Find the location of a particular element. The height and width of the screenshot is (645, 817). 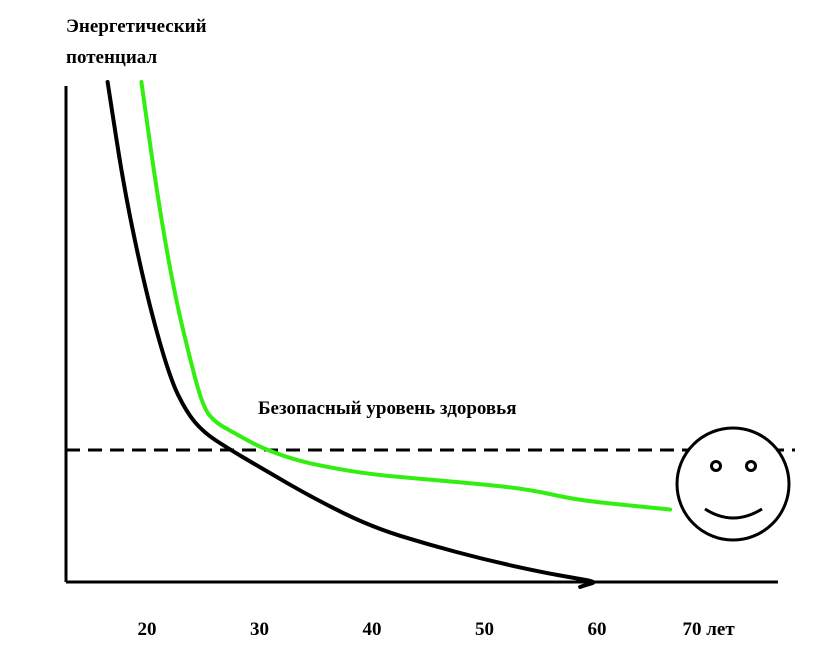

x-tick-label-20: 20 is located at coordinates (147, 629).